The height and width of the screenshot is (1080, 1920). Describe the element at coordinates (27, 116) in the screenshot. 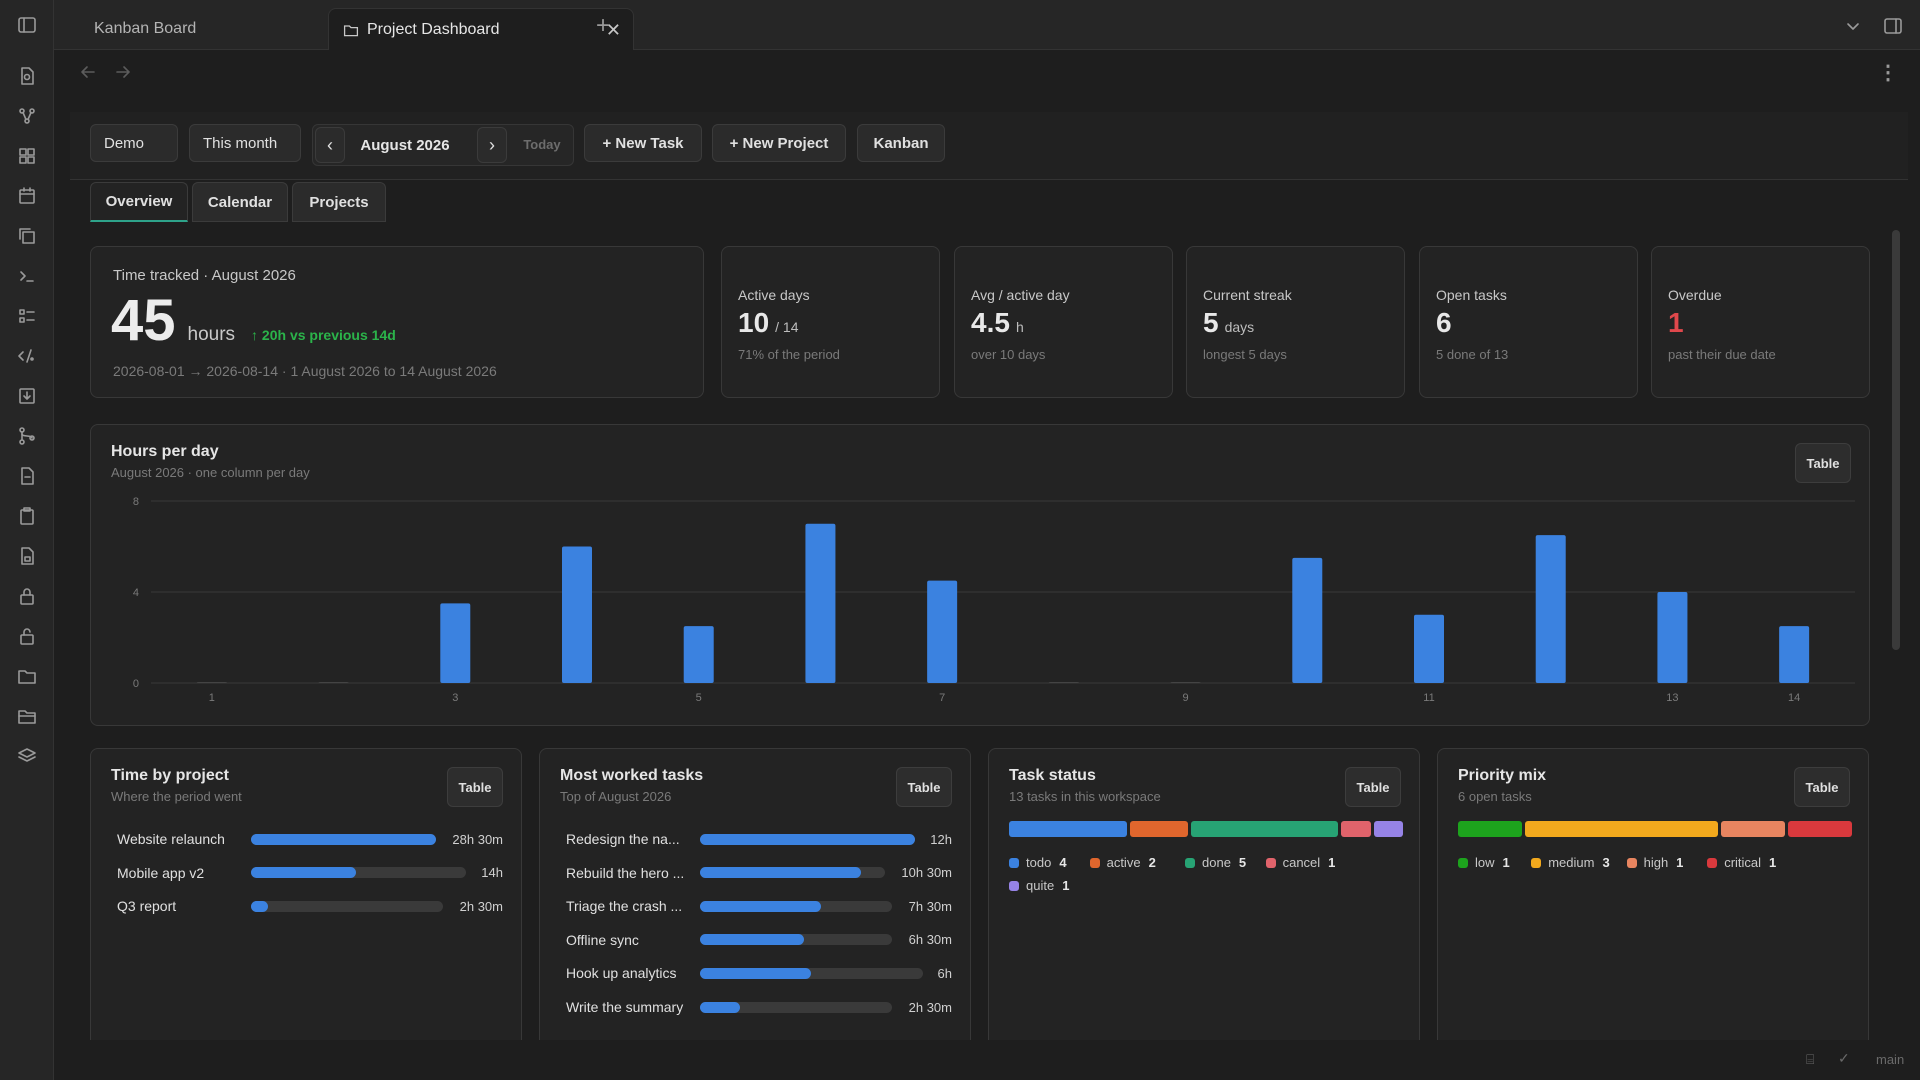

I see `graph-icon` at that location.